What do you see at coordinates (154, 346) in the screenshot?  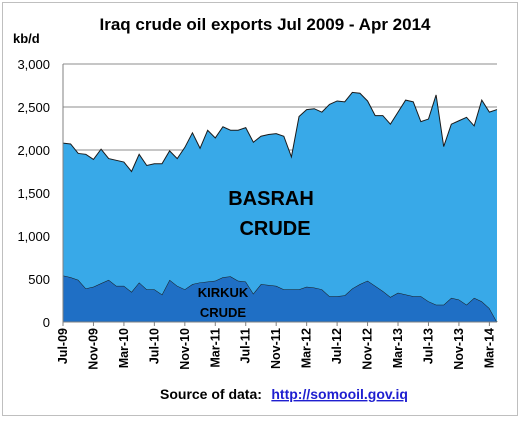 I see `x-tick-label: Jul-10` at bounding box center [154, 346].